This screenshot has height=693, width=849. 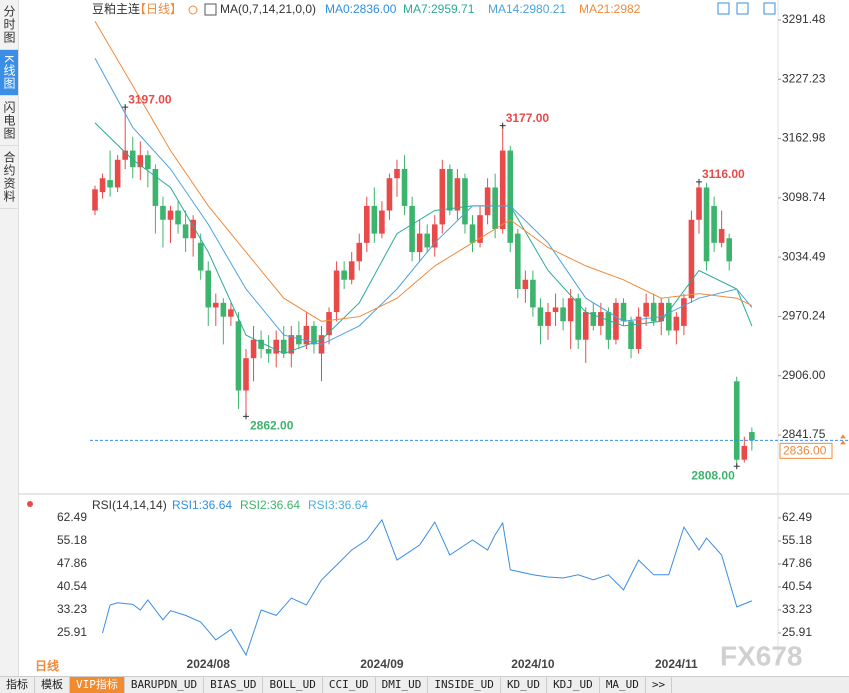 What do you see at coordinates (52, 685) in the screenshot?
I see `indicator-tab: 模板` at bounding box center [52, 685].